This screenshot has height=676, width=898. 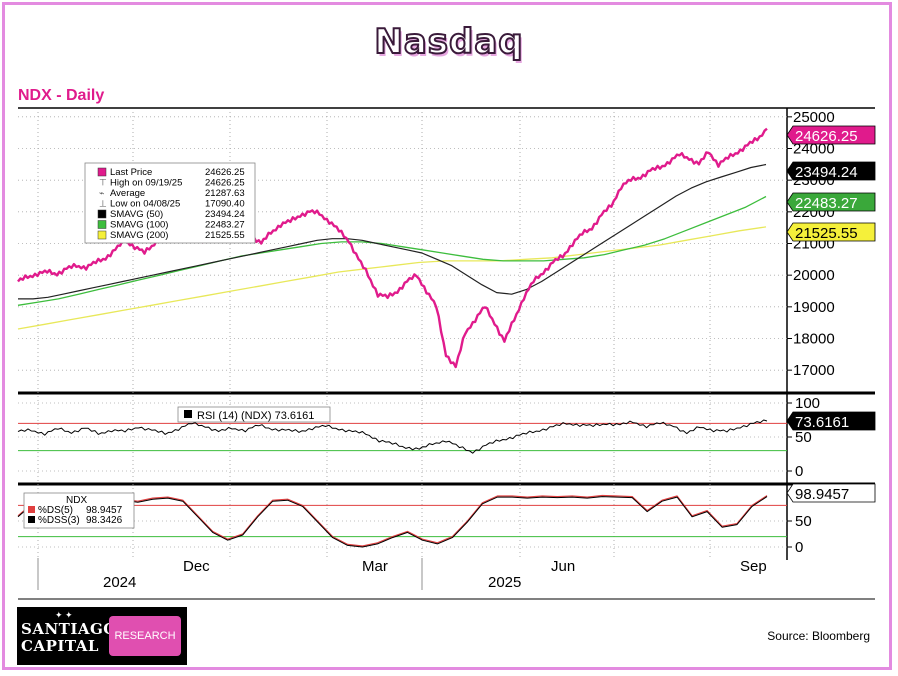 I want to click on x-tick-label: Sep, so click(x=753, y=566).